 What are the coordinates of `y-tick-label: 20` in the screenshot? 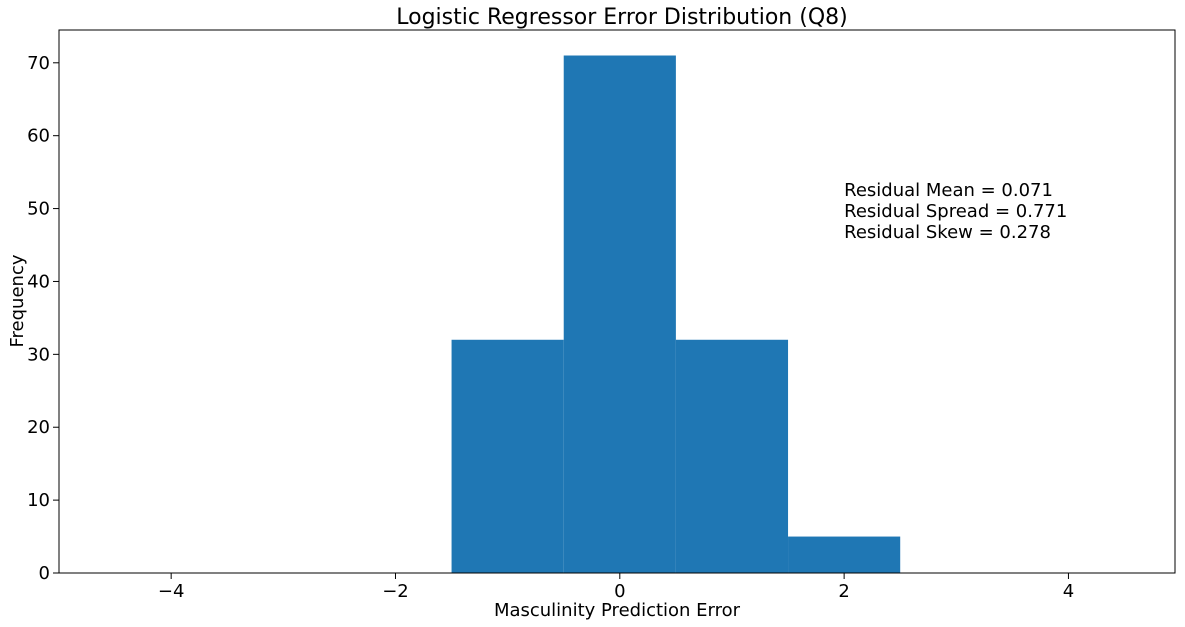 It's located at (38, 427).